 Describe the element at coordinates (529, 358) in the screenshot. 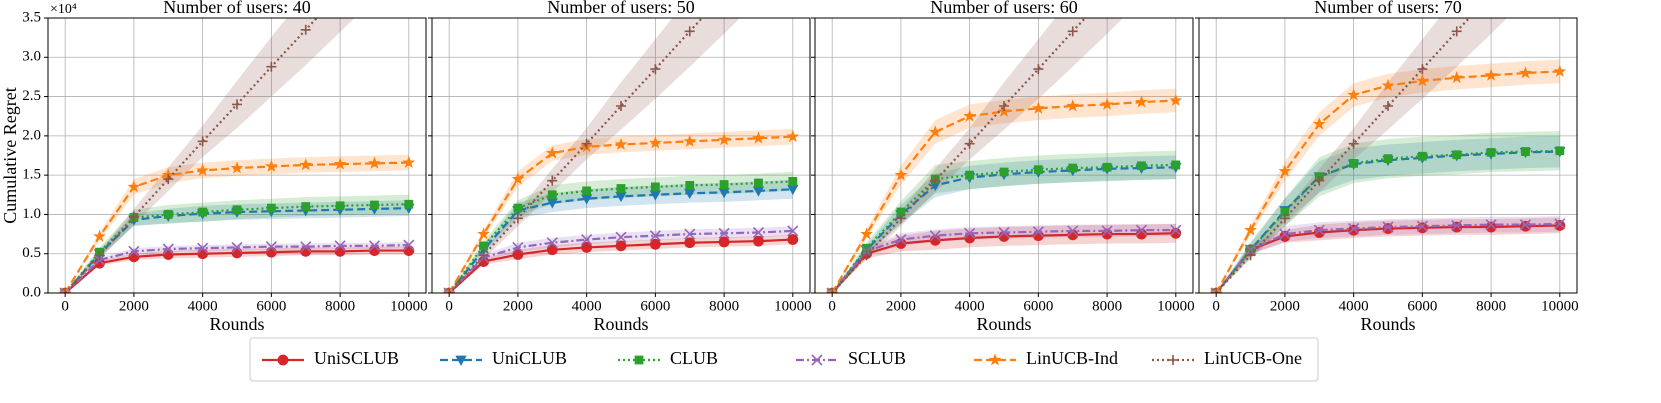

I see `legend-label: UniCLUB` at that location.